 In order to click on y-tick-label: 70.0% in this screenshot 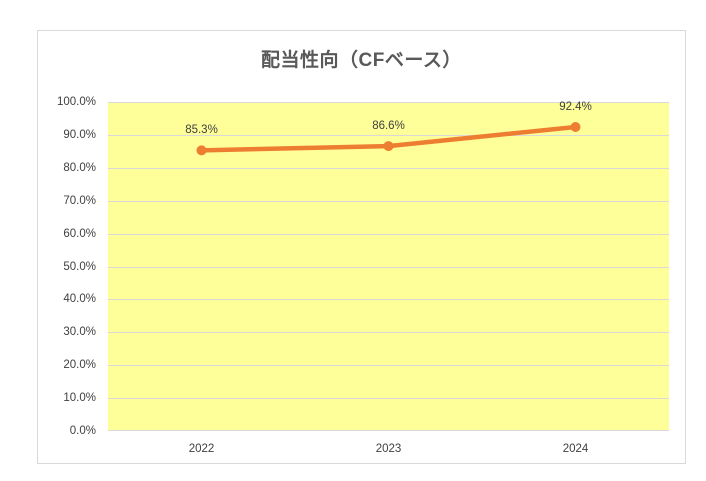, I will do `click(79, 200)`.